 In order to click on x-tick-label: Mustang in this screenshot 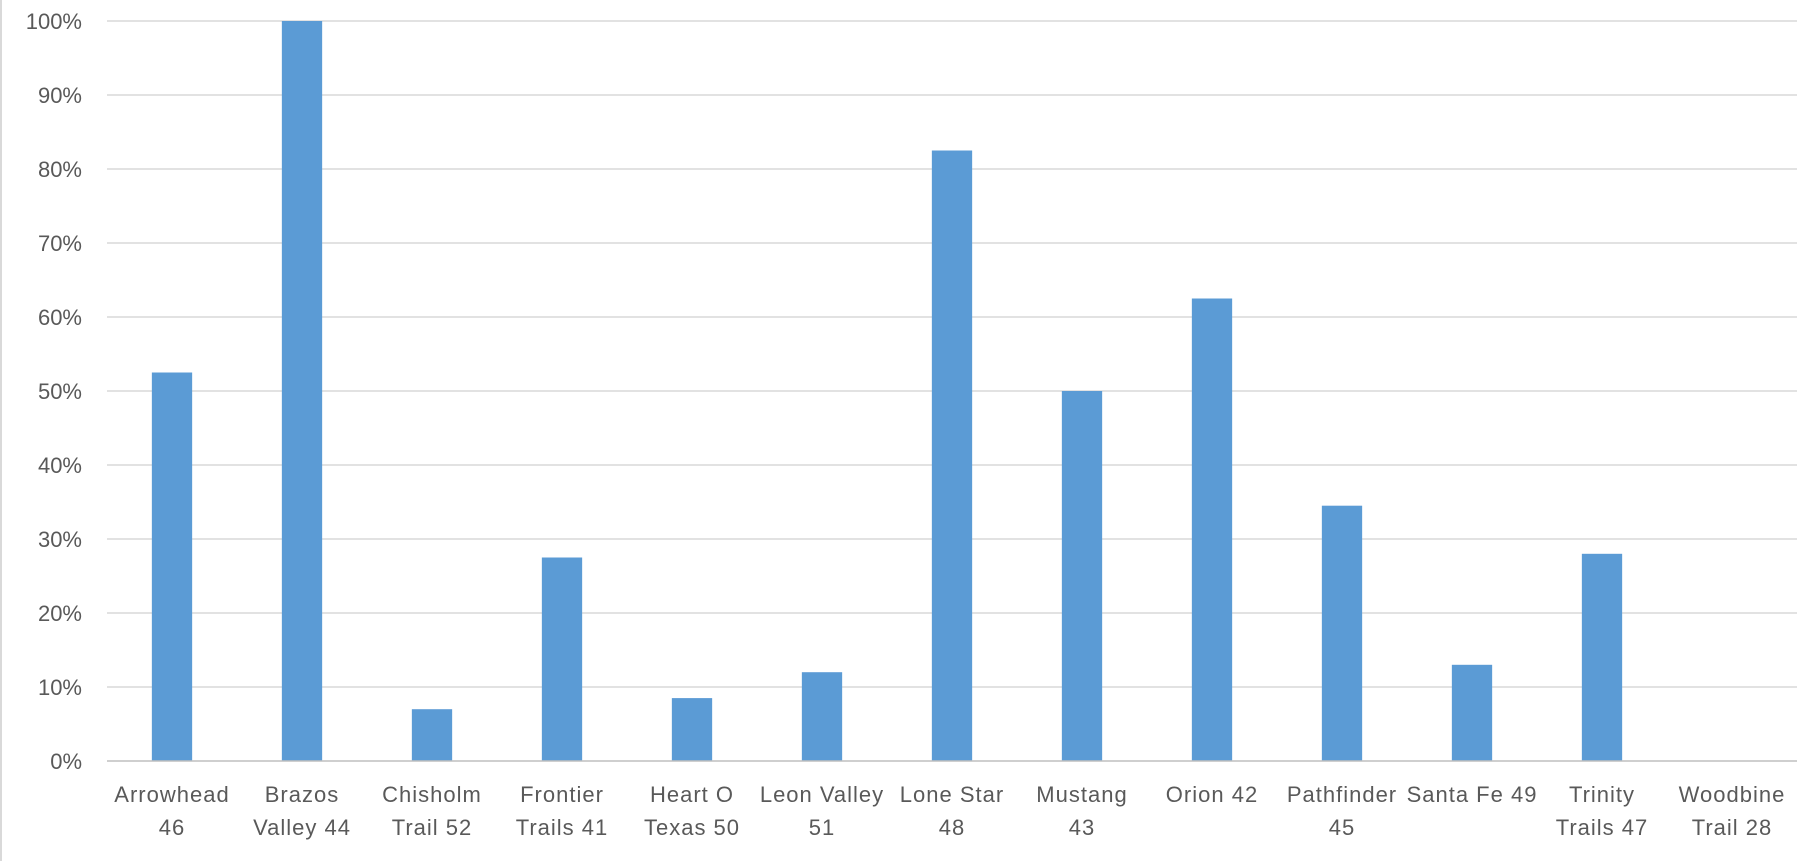, I will do `click(1081, 794)`.